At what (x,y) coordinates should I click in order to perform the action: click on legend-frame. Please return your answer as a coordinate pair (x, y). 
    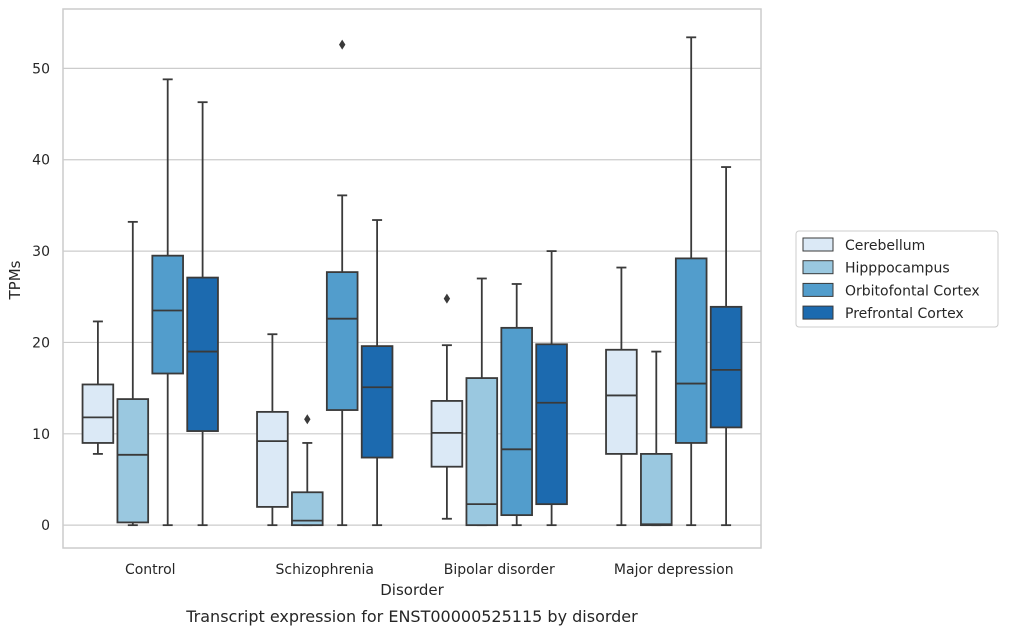
    Looking at the image, I should click on (897, 279).